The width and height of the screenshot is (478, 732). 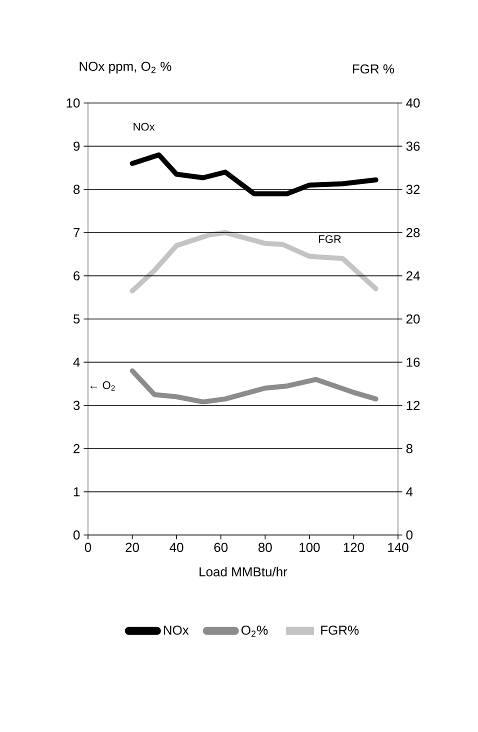 I want to click on x-tick-label: 100, so click(x=310, y=547).